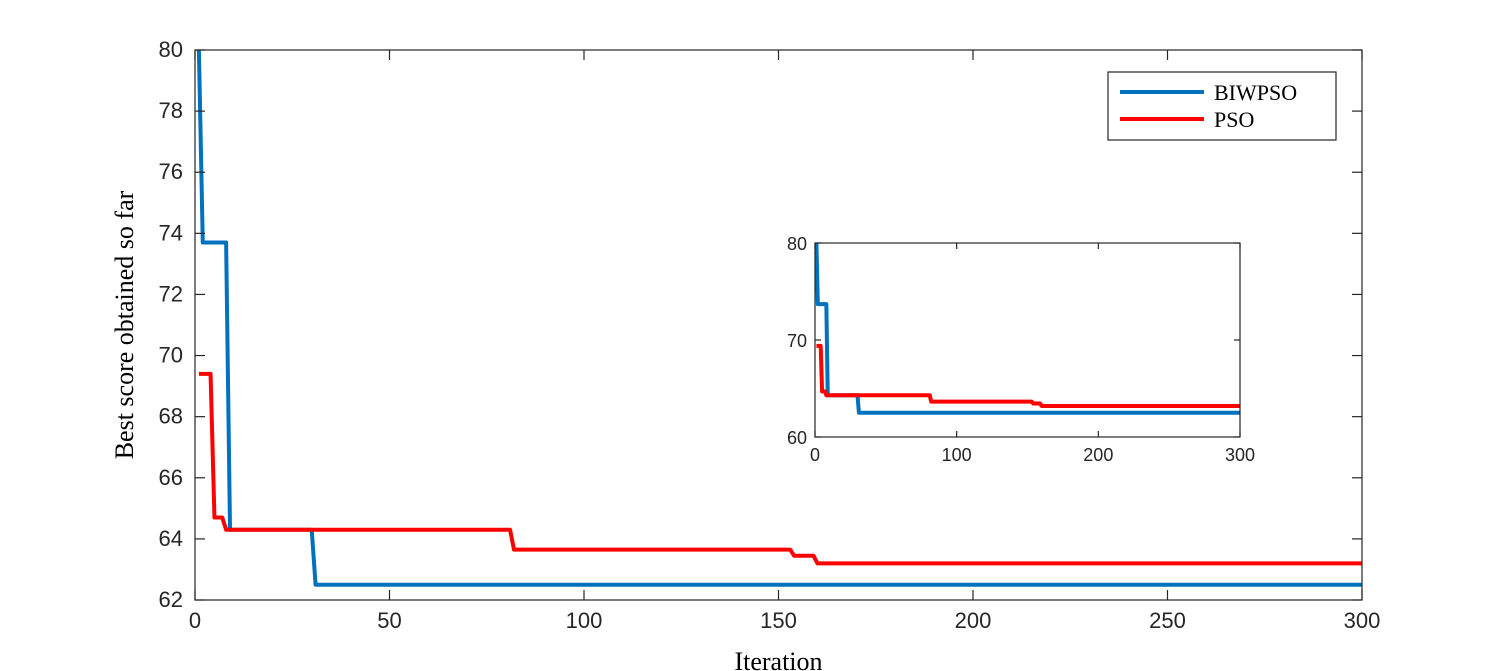 The height and width of the screenshot is (671, 1489). Describe the element at coordinates (797, 438) in the screenshot. I see `y-tick-label: 60` at that location.